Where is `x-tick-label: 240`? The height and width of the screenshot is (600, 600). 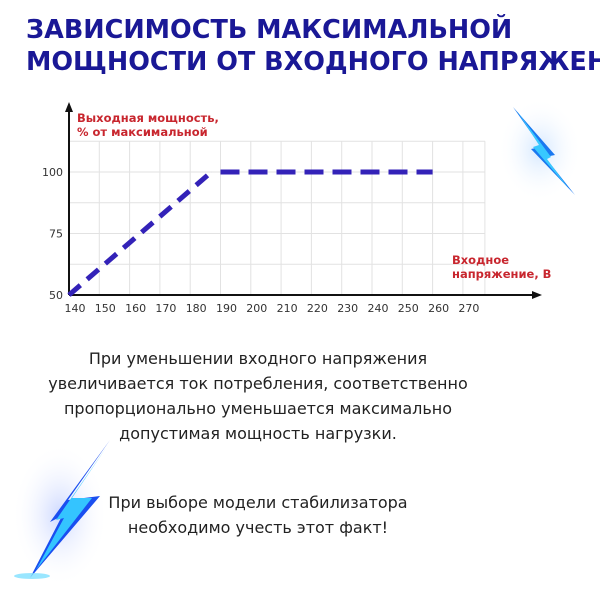
x-tick-label: 240 is located at coordinates (378, 308).